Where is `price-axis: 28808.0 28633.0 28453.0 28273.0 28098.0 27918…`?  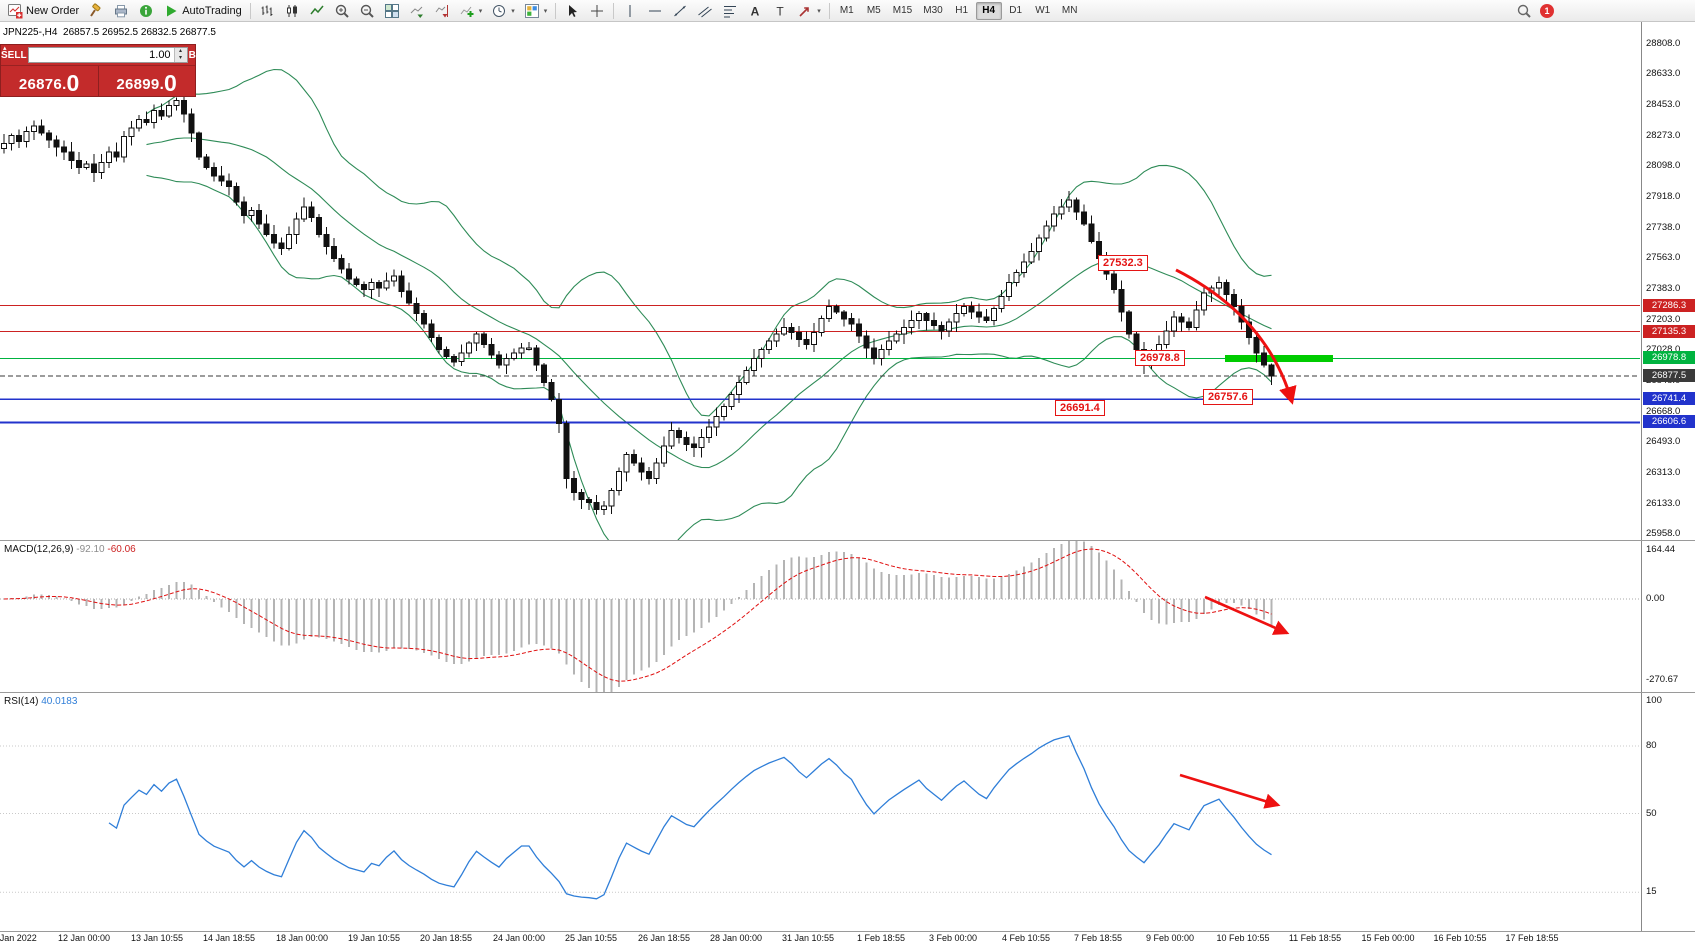 price-axis: 28808.0 28633.0 28453.0 28273.0 28098.0 27918… is located at coordinates (1668, 476).